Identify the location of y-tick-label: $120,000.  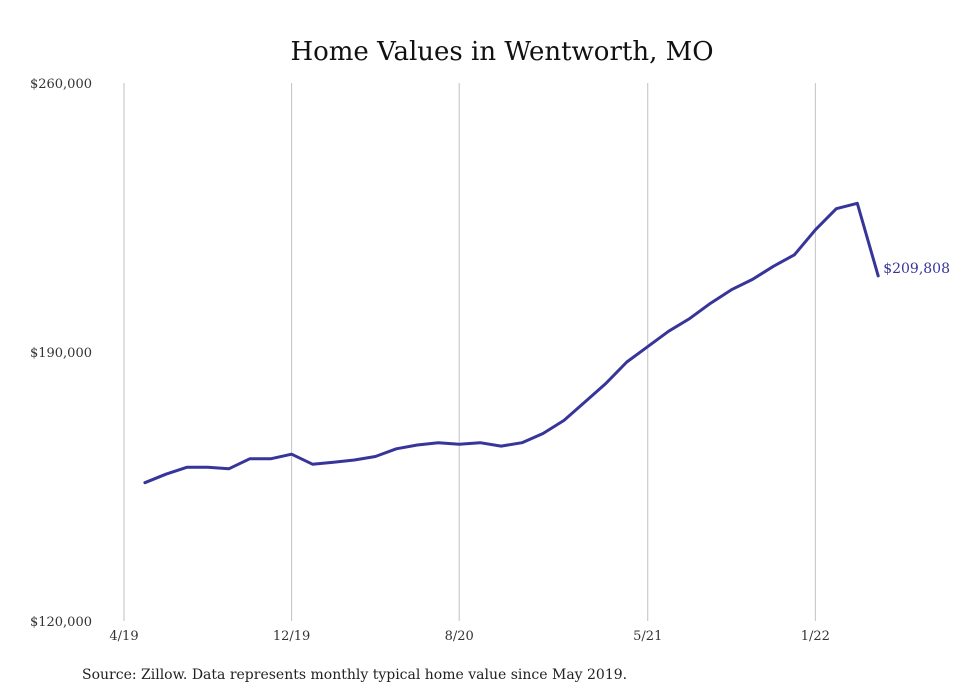
(61, 622).